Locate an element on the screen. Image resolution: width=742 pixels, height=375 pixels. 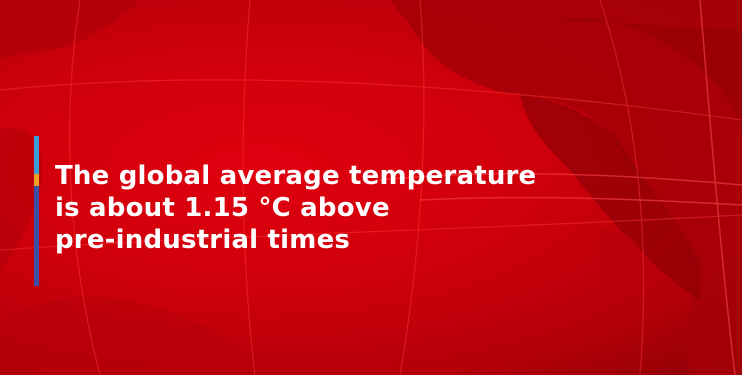
multicolor-accent-bar is located at coordinates (36, 211).